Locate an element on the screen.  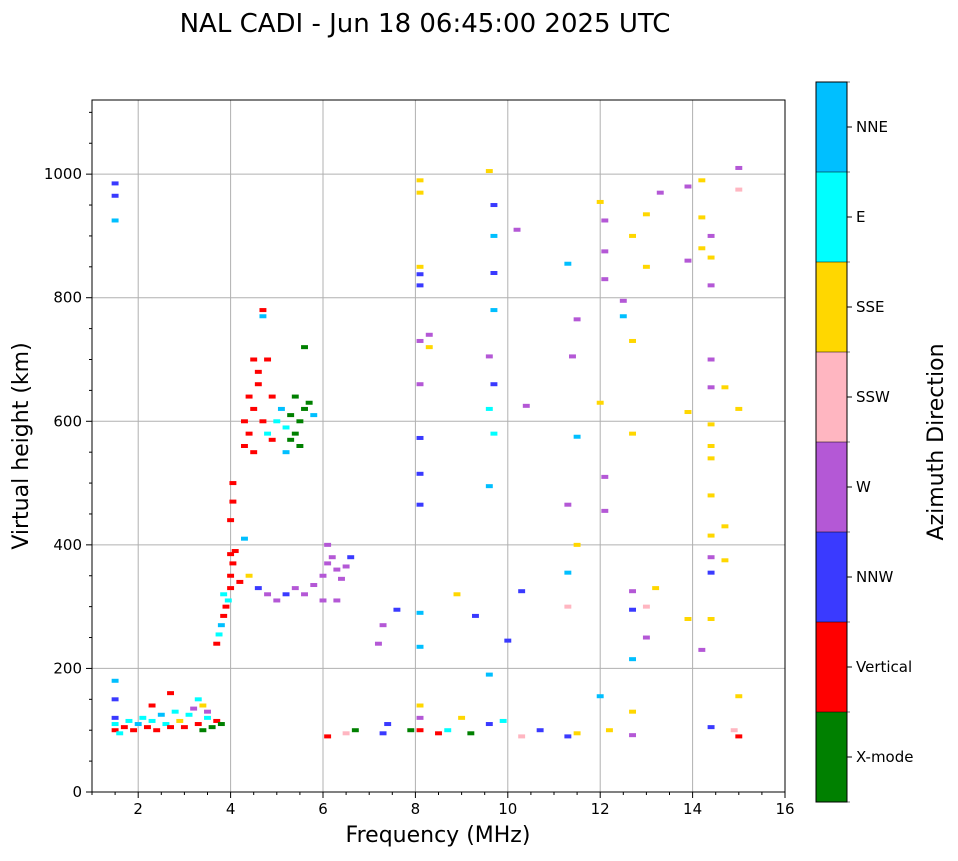
x-tick-label: 10 is located at coordinates (507, 809).